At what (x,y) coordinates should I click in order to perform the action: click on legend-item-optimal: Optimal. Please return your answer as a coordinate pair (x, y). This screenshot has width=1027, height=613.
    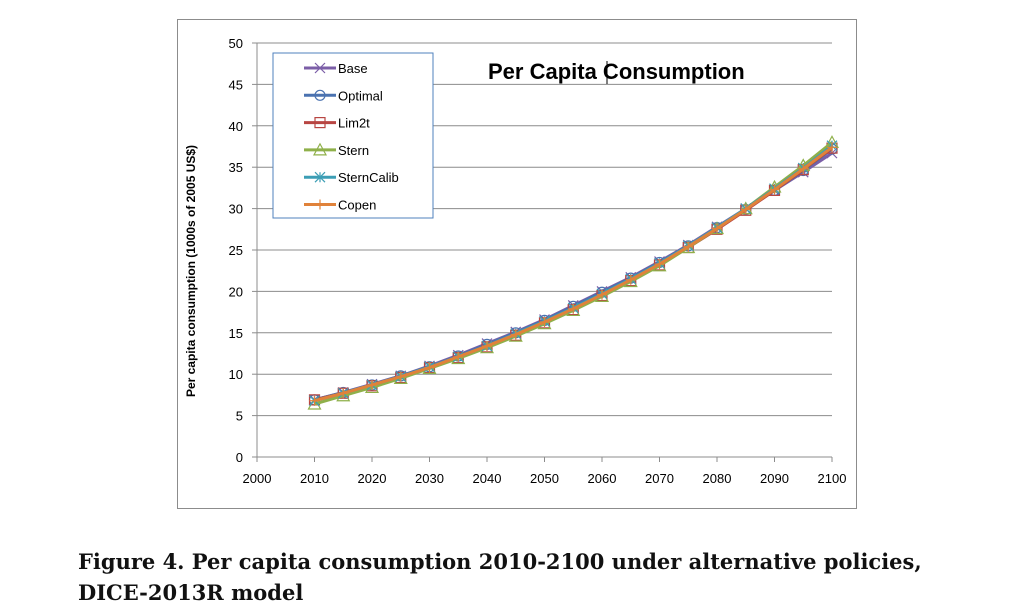
    Looking at the image, I should click on (343, 95).